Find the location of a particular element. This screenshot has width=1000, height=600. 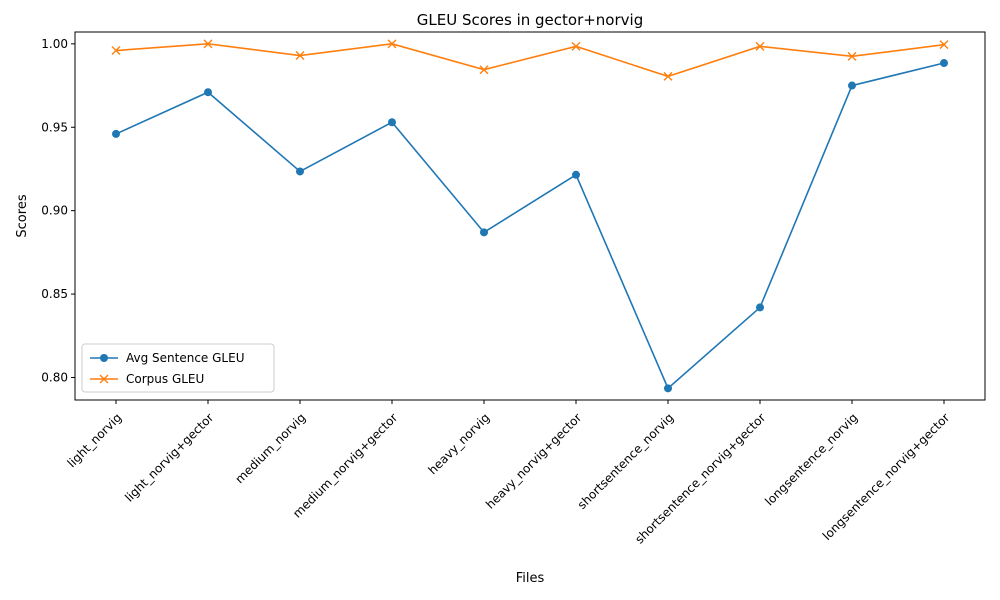

y-tick-label: 0.85 is located at coordinates (54, 294).